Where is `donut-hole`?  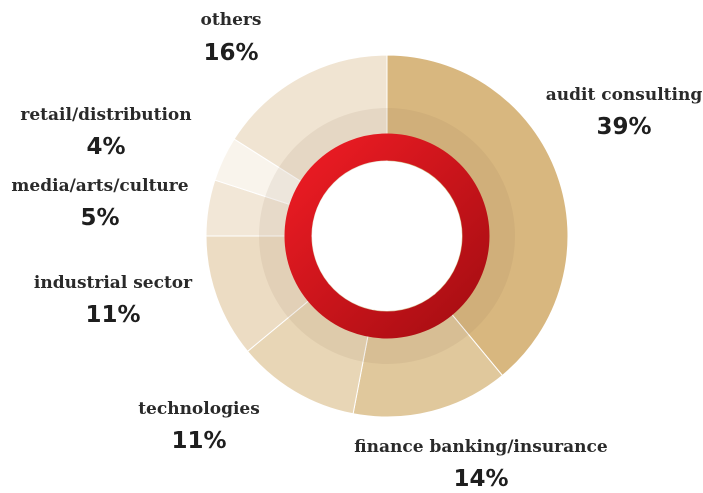 donut-hole is located at coordinates (387, 236).